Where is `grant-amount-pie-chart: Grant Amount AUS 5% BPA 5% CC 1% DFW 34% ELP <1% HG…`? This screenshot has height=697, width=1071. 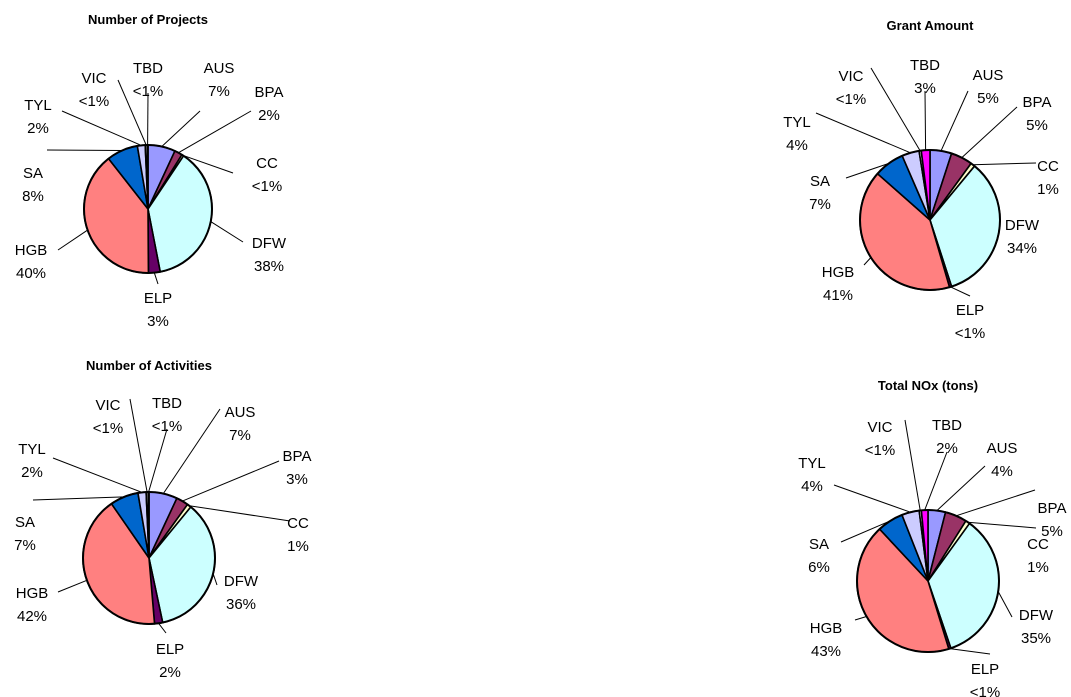
grant-amount-pie-chart: Grant Amount AUS 5% BPA 5% CC 1% DFW 34% ELP <1% HG… is located at coordinates (921, 180).